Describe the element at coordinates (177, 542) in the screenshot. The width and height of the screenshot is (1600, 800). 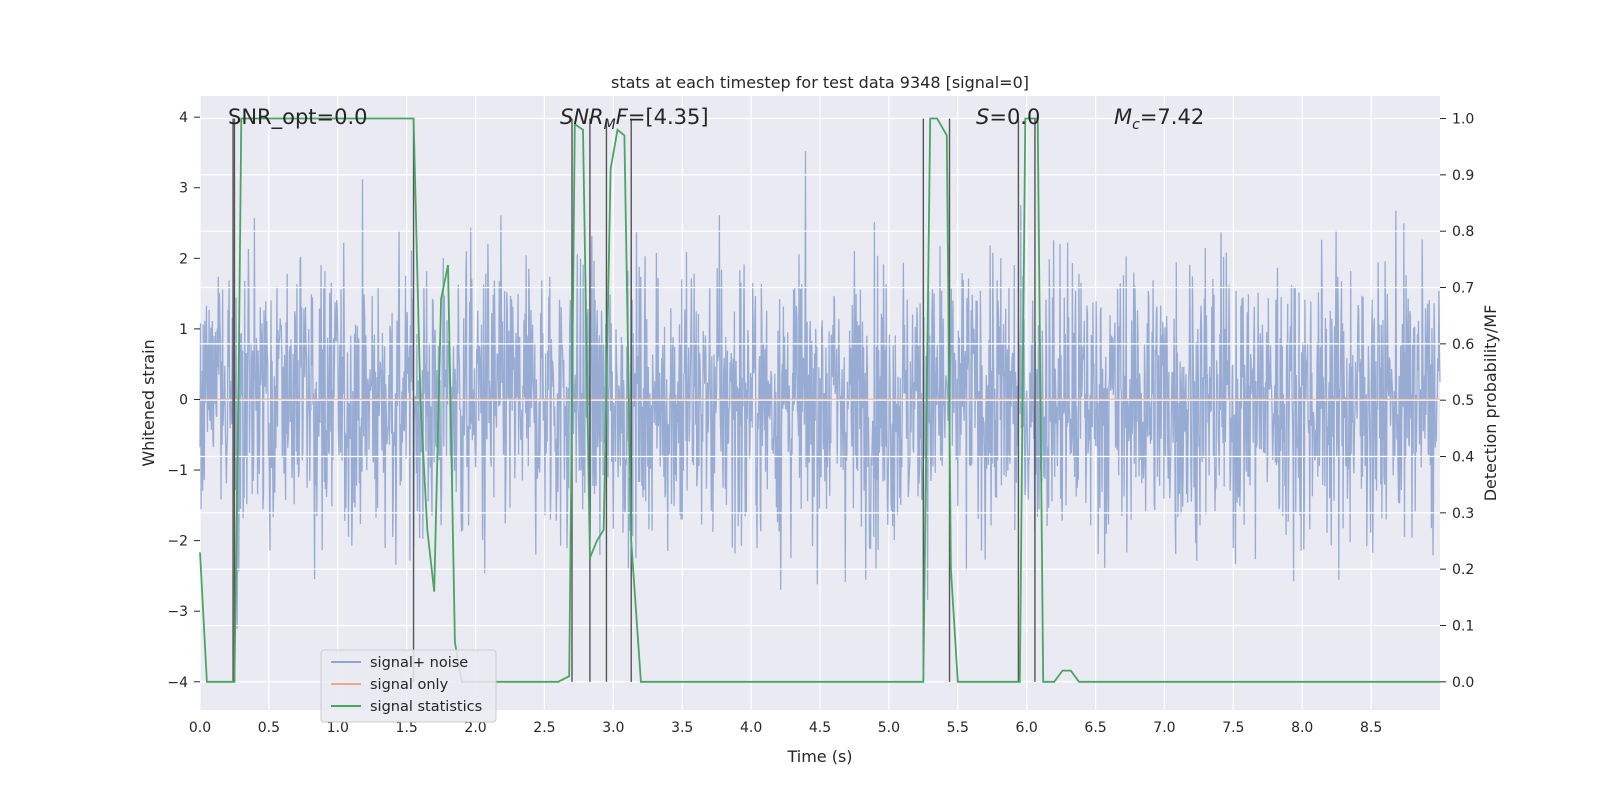
I see `y-tick-label: −2` at that location.